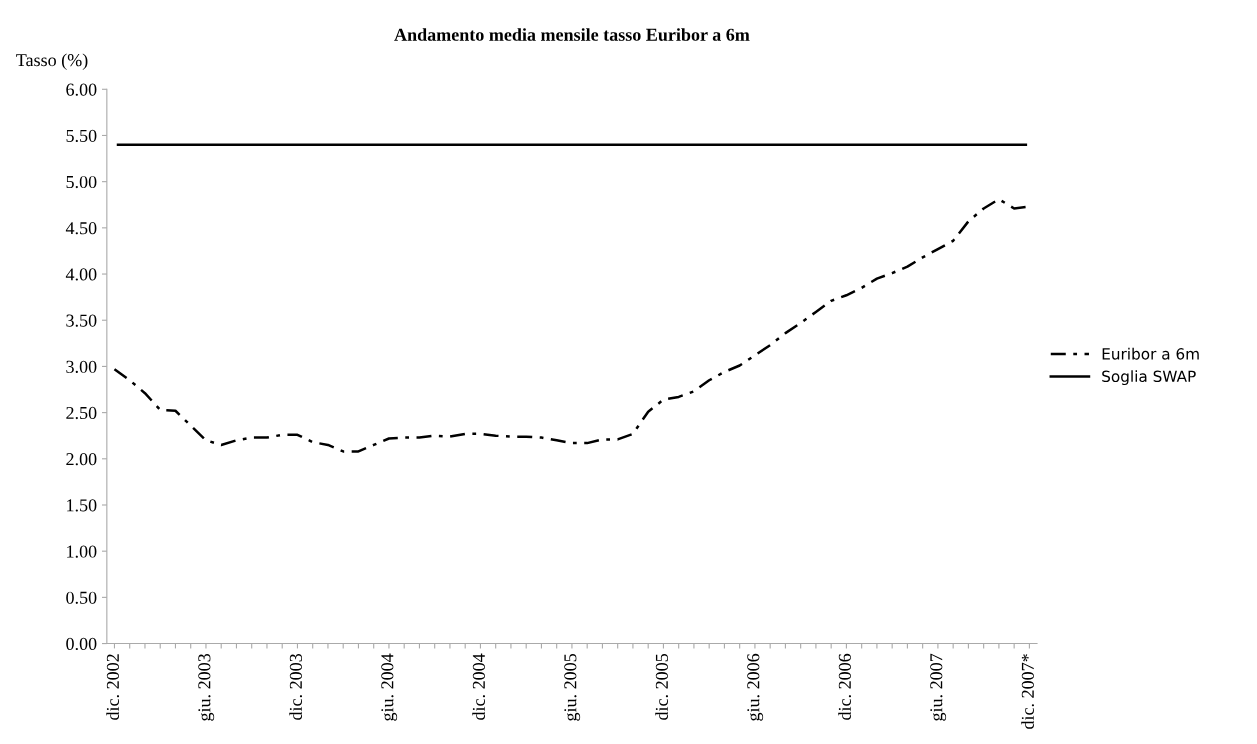 The width and height of the screenshot is (1257, 744). I want to click on x-tick-label: dic. 2004, so click(479, 686).